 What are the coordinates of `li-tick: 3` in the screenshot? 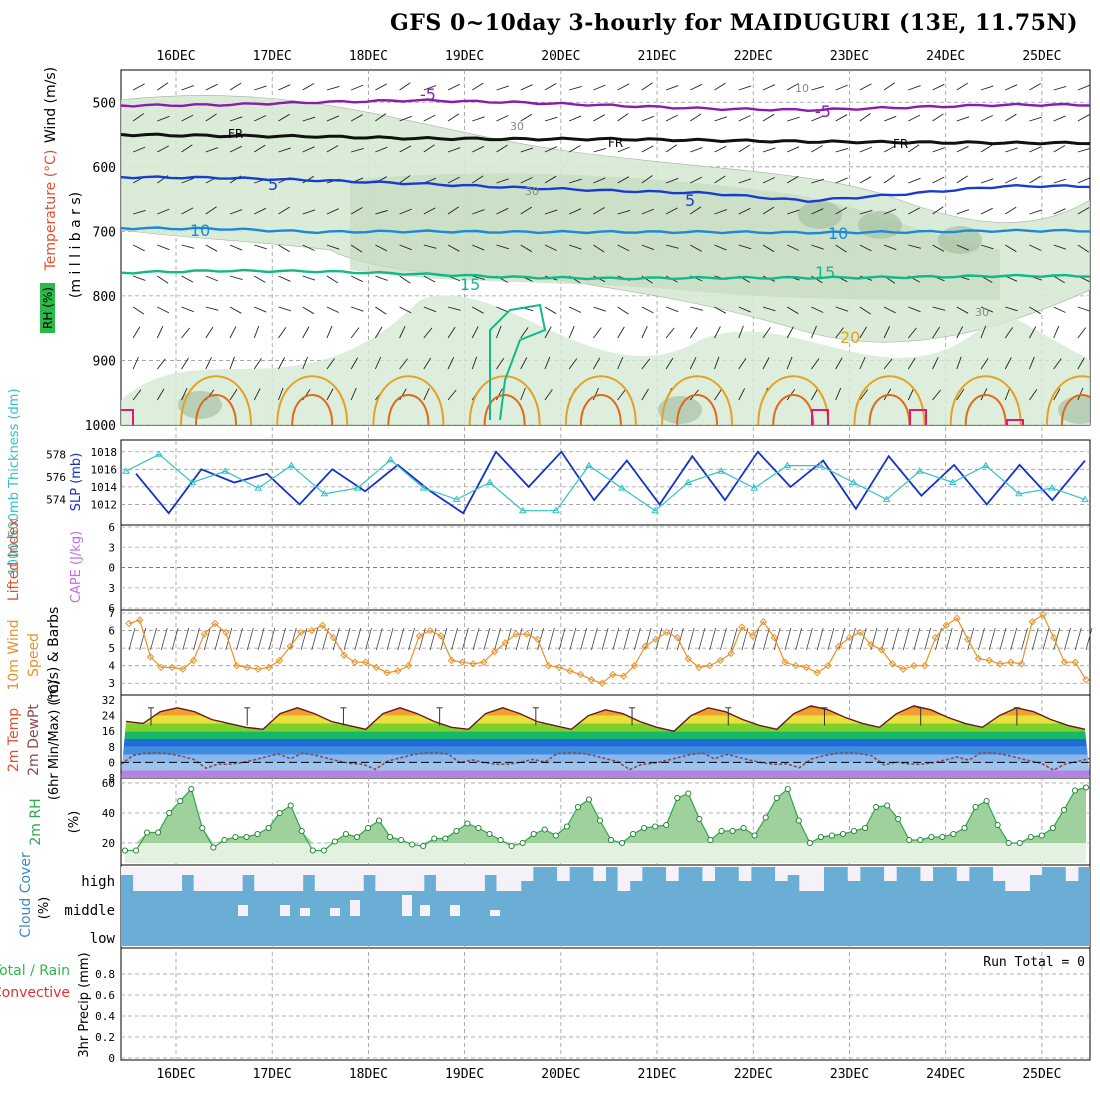 It's located at (111, 547).